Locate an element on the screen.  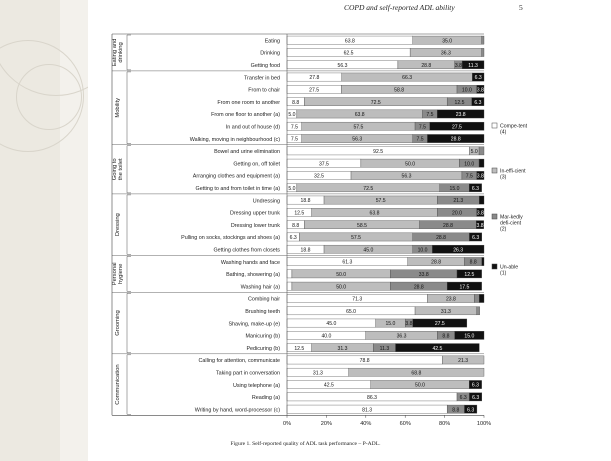
task-label-getting-food: Getting food is located at coordinates (265, 66).